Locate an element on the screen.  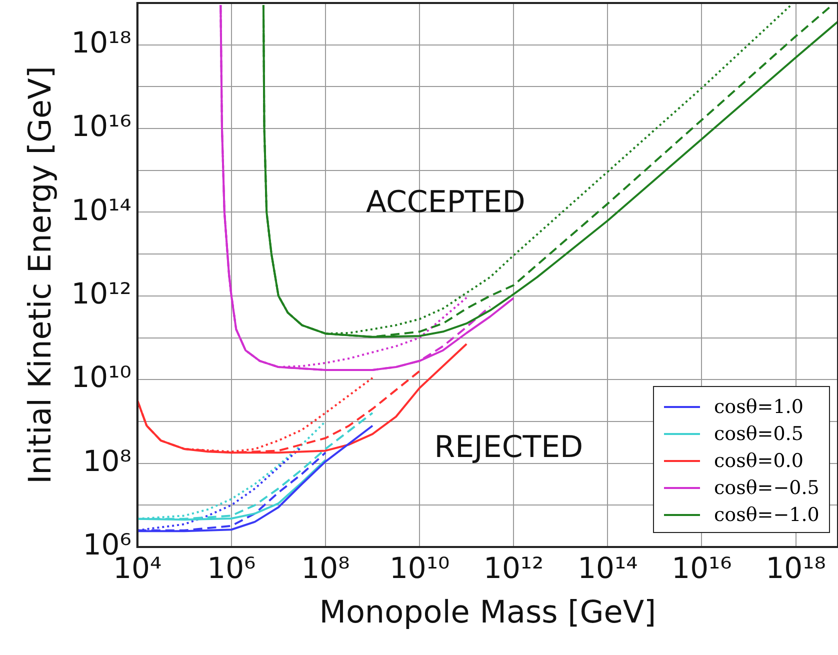
x-tick-label: 10⁶ is located at coordinates (231, 567).